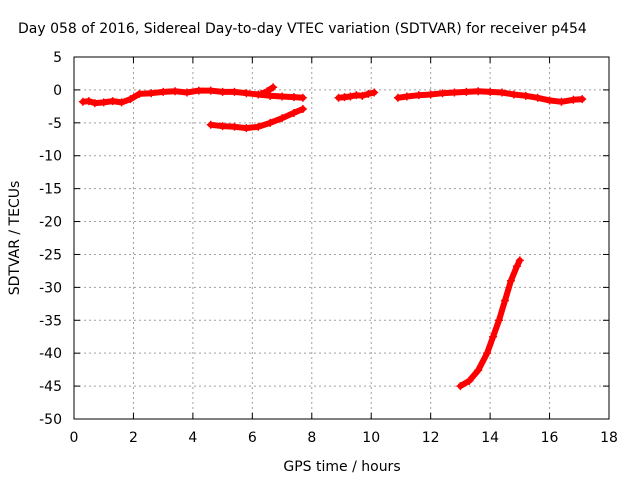 The image size is (640, 480). I want to click on x-tick-label: 8, so click(311, 438).